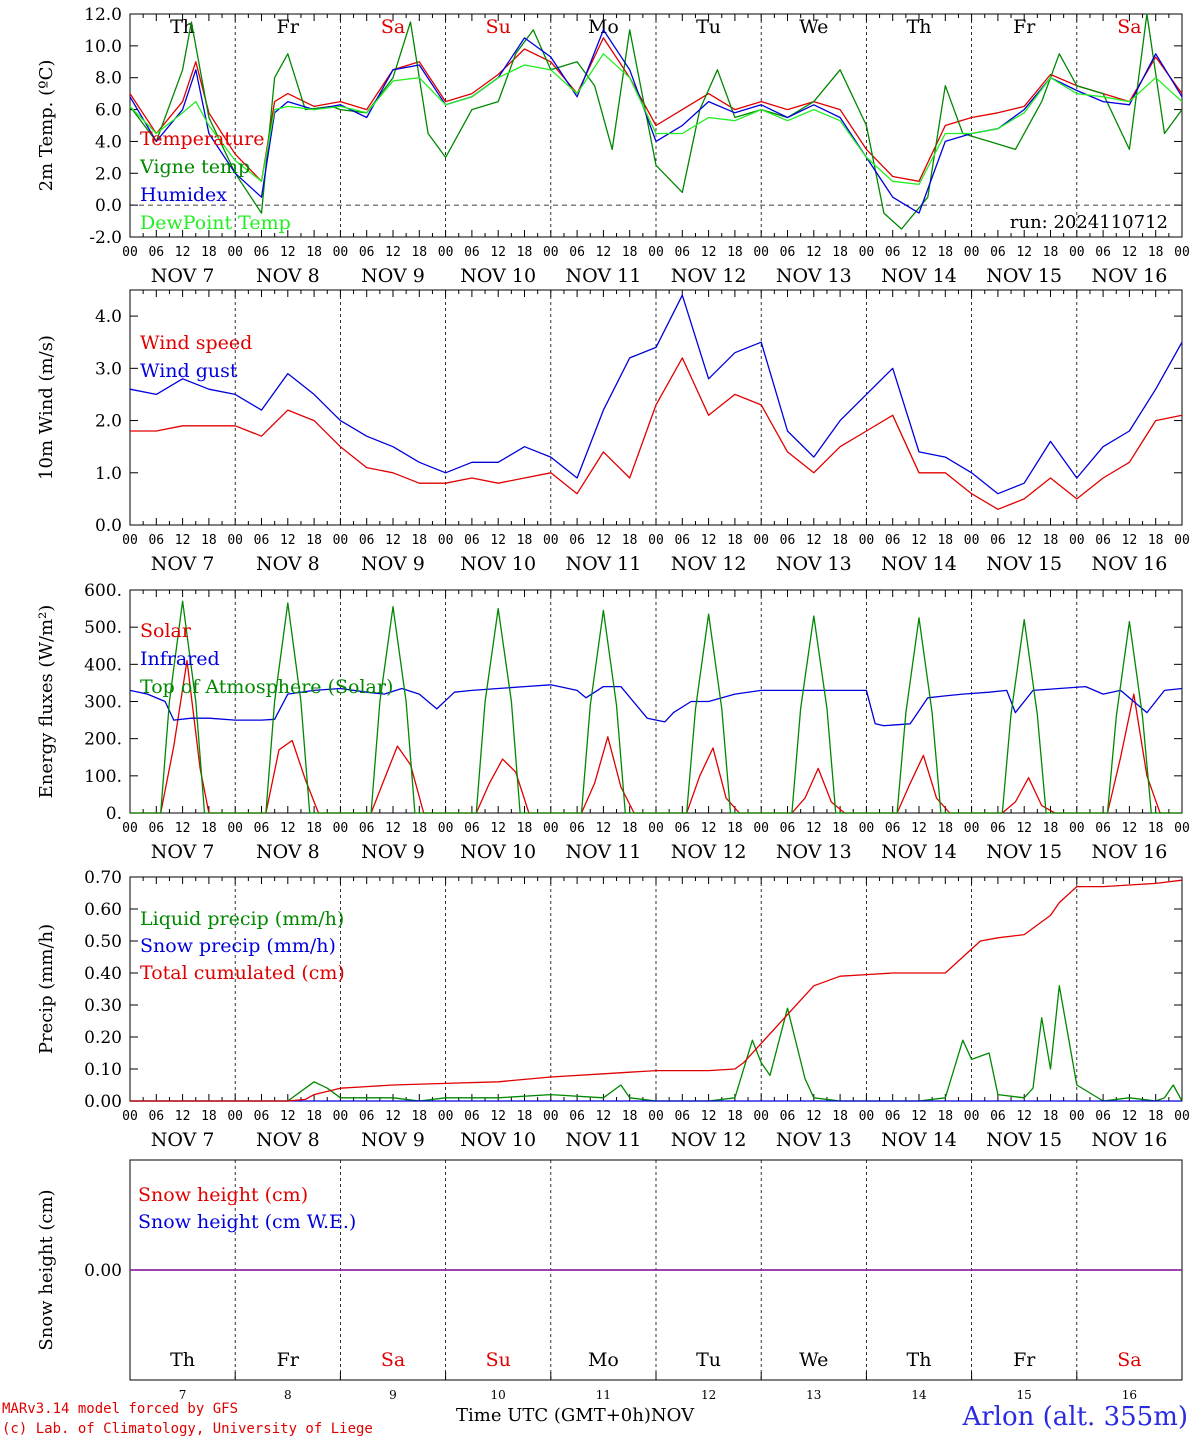 The image size is (1194, 1440). I want to click on y-tick-label: 200., so click(103, 740).